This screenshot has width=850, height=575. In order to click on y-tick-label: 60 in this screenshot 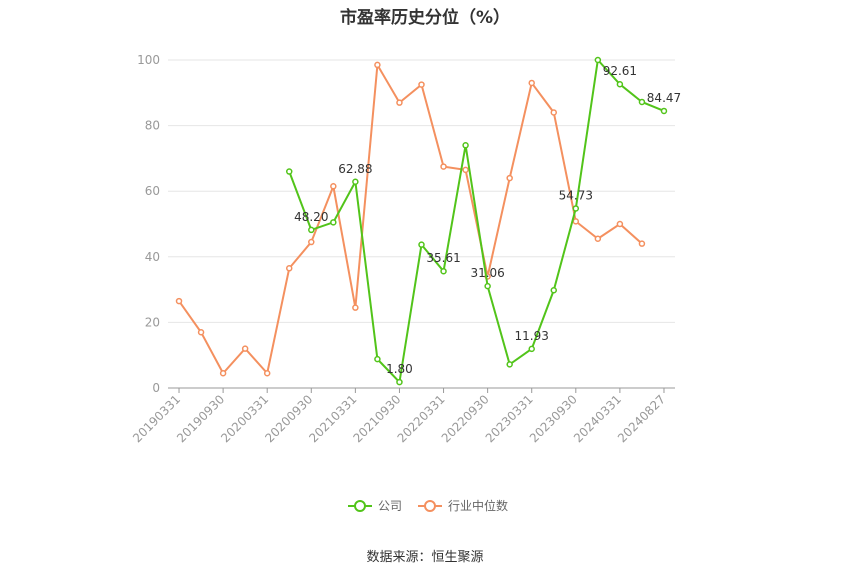, I will do `click(152, 191)`.